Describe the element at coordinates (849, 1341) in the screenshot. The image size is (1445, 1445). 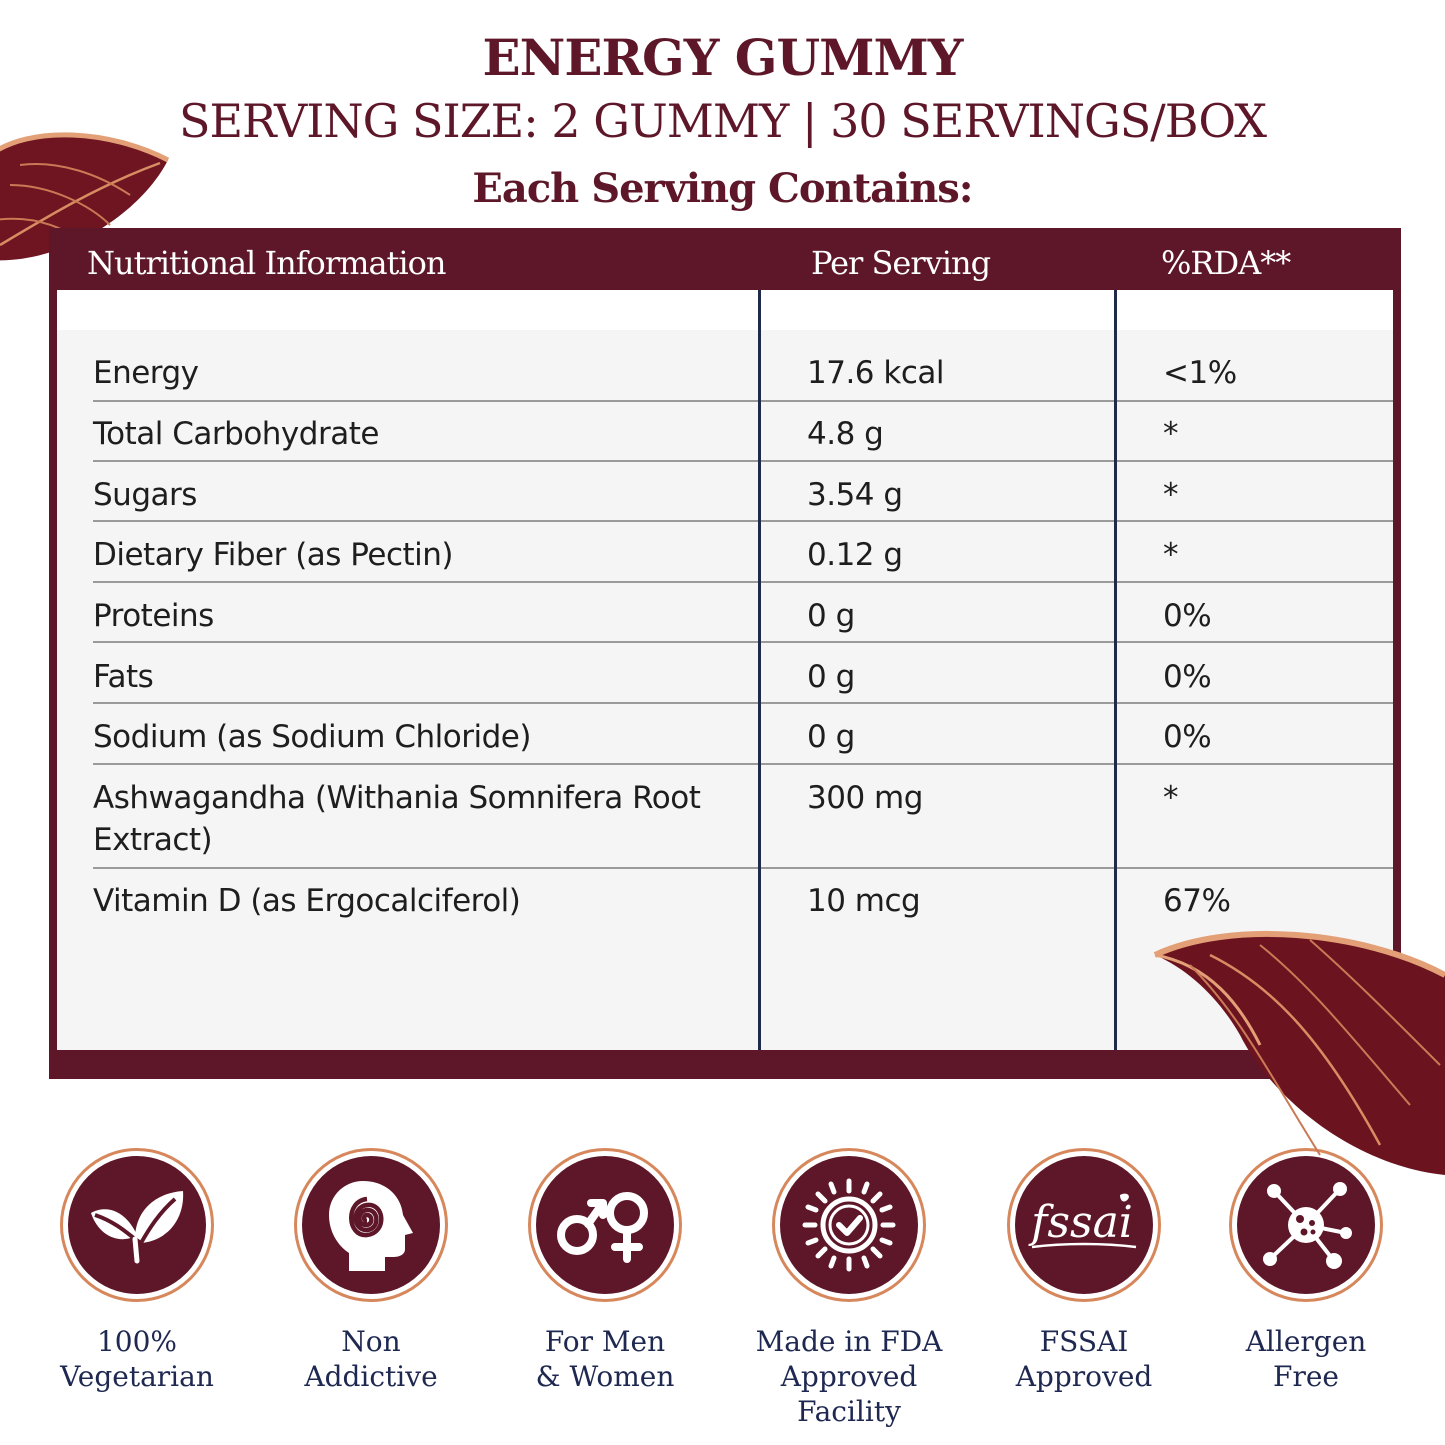
I see `badge-label-line1: Made in FDA` at that location.